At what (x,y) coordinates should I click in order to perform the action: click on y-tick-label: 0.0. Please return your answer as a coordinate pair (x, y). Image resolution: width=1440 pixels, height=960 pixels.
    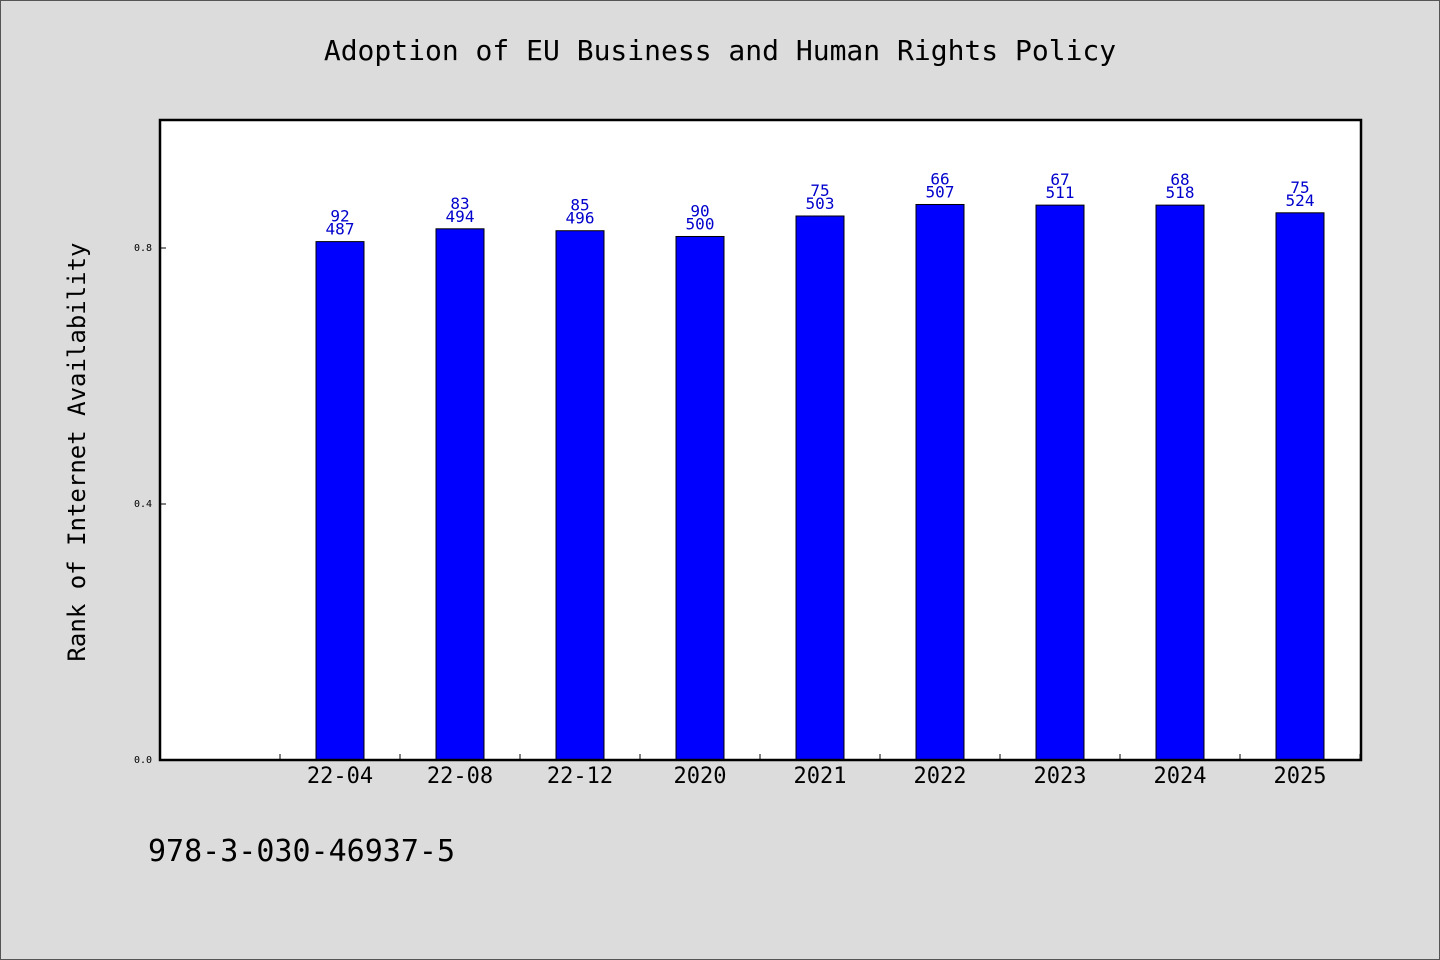
    Looking at the image, I should click on (143, 760).